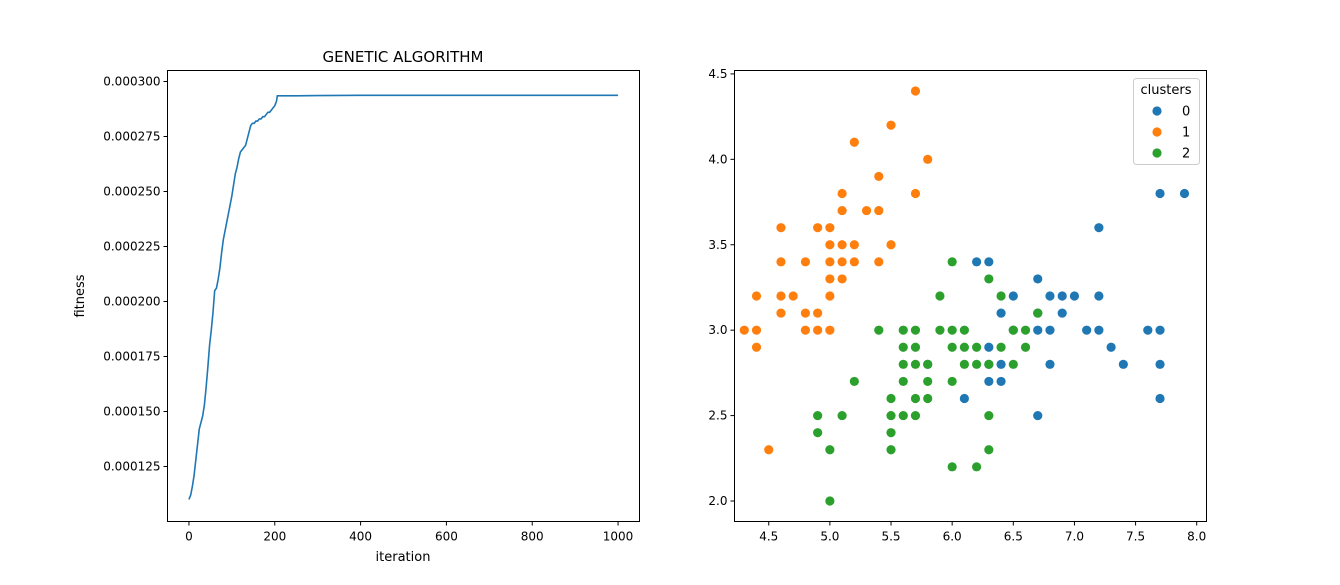 The height and width of the screenshot is (585, 1340). I want to click on x-axis-label: iteration, so click(403, 557).